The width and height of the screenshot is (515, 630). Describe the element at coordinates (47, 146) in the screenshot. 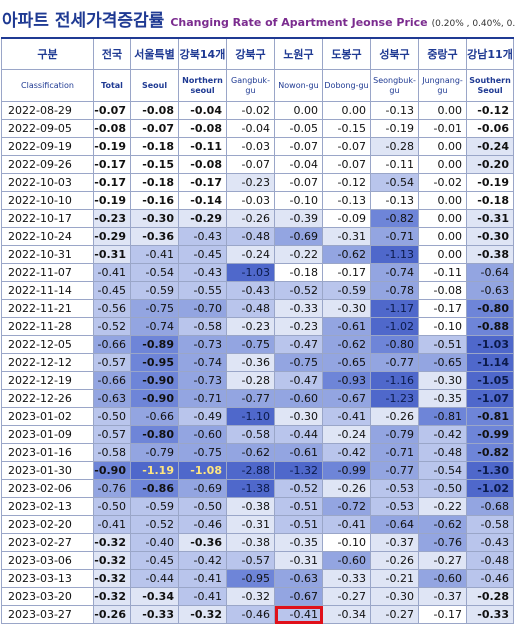

I see `row-date: 2022-09-19` at that location.